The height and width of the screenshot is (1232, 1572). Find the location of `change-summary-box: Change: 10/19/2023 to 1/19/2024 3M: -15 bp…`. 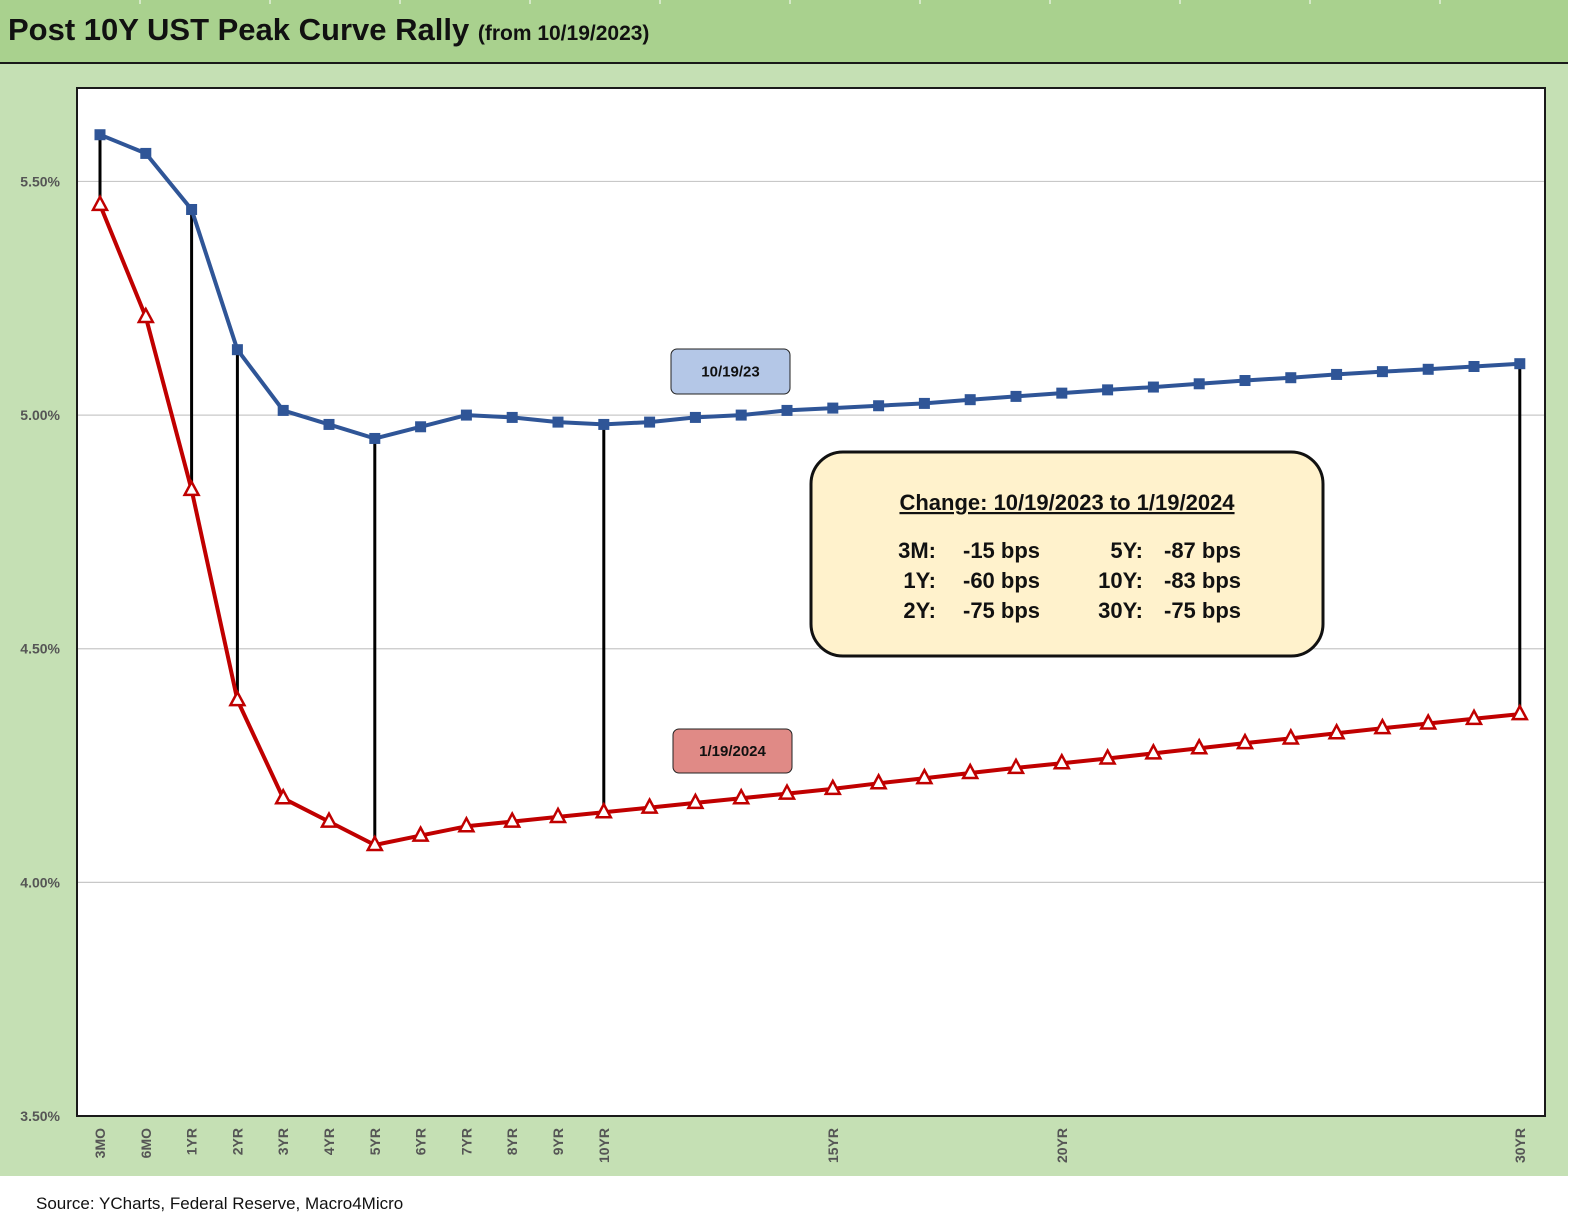

change-summary-box: Change: 10/19/2023 to 1/19/2024 3M: -15 bp… is located at coordinates (1067, 554).